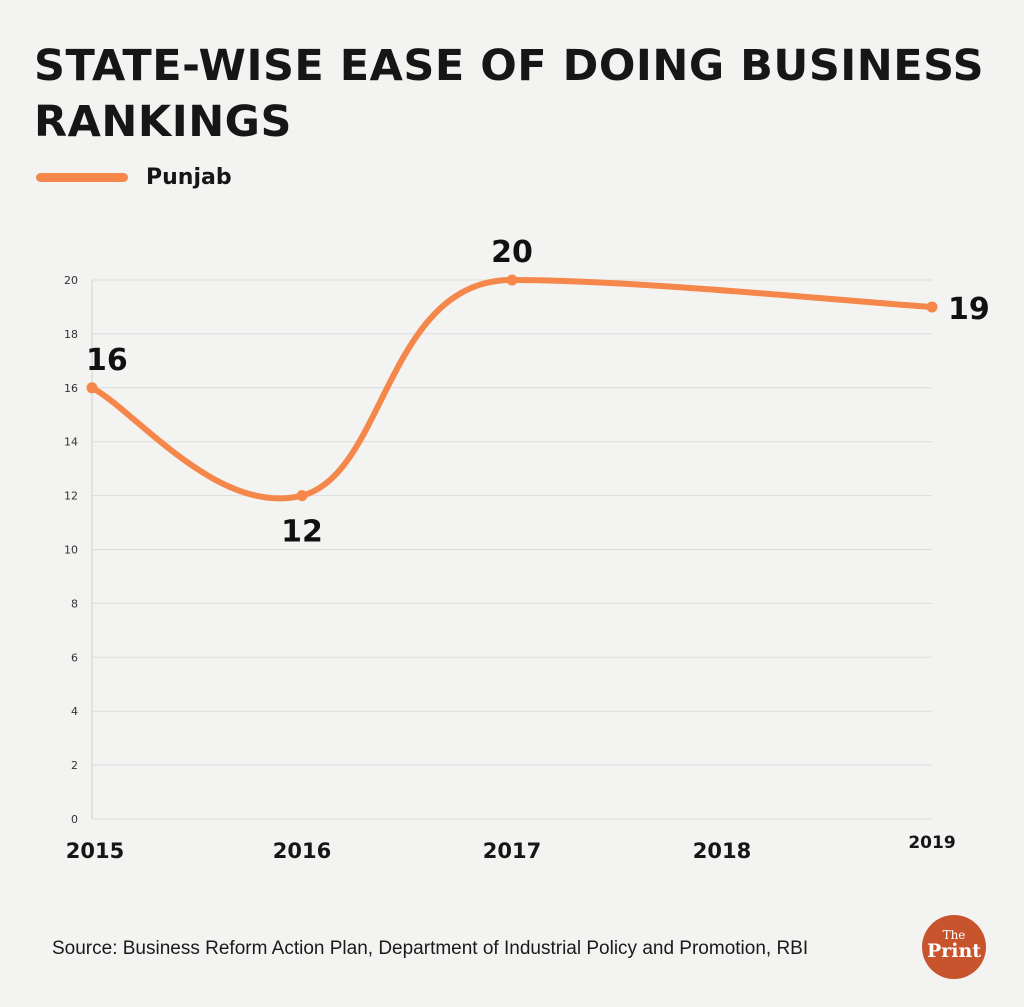 Image resolution: width=1024 pixels, height=1007 pixels. Describe the element at coordinates (74, 657) in the screenshot. I see `y-tick-label: 6` at that location.